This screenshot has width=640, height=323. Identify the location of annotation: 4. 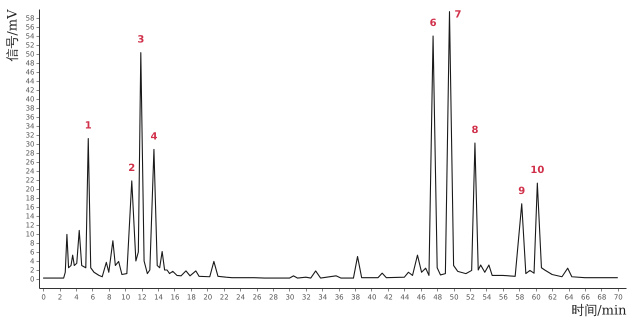
(154, 136).